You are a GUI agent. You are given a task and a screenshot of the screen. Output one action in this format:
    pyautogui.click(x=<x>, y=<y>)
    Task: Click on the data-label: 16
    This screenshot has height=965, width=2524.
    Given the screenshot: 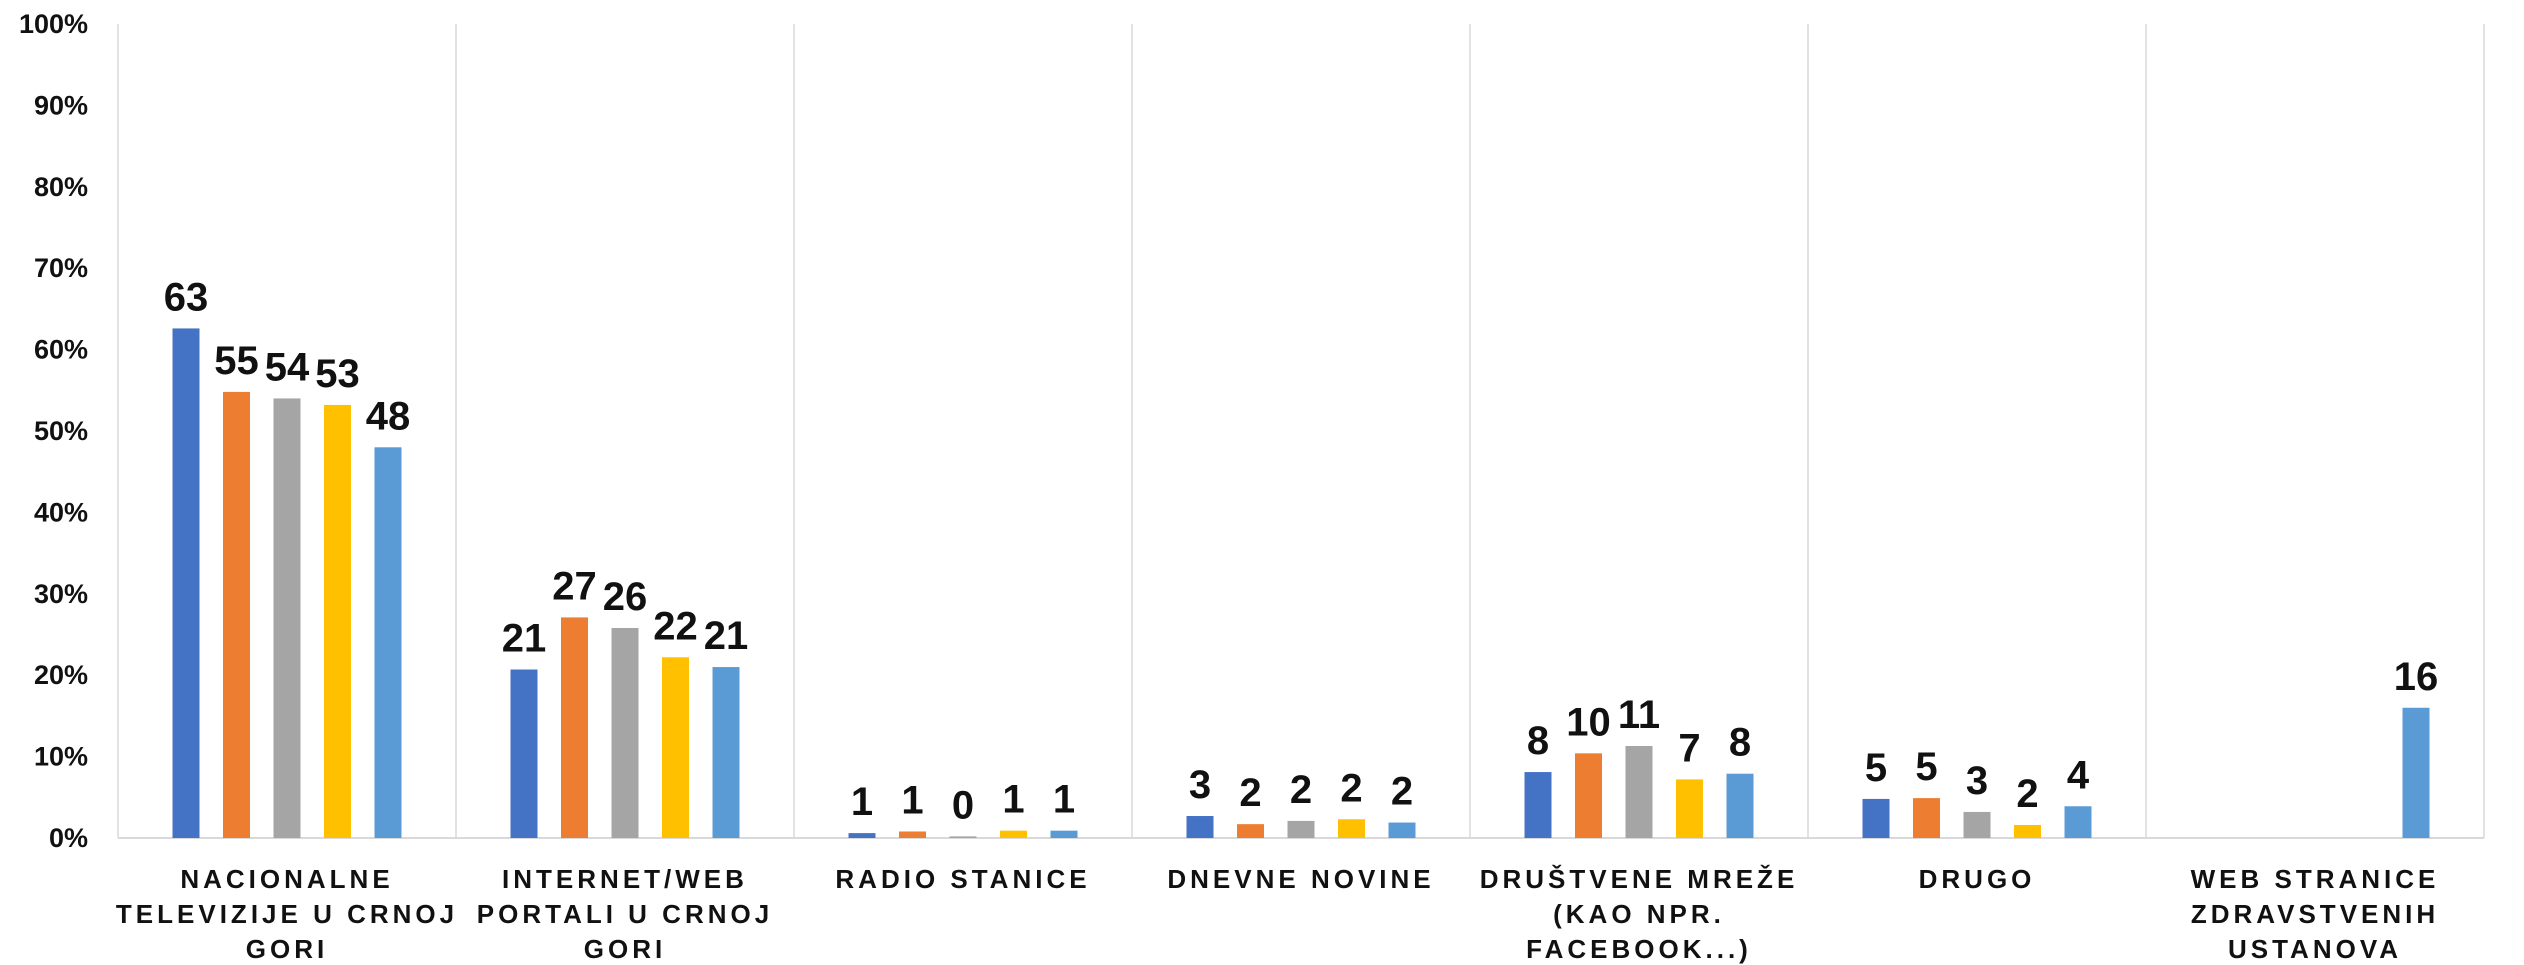 What is the action you would take?
    pyautogui.click(x=2416, y=677)
    